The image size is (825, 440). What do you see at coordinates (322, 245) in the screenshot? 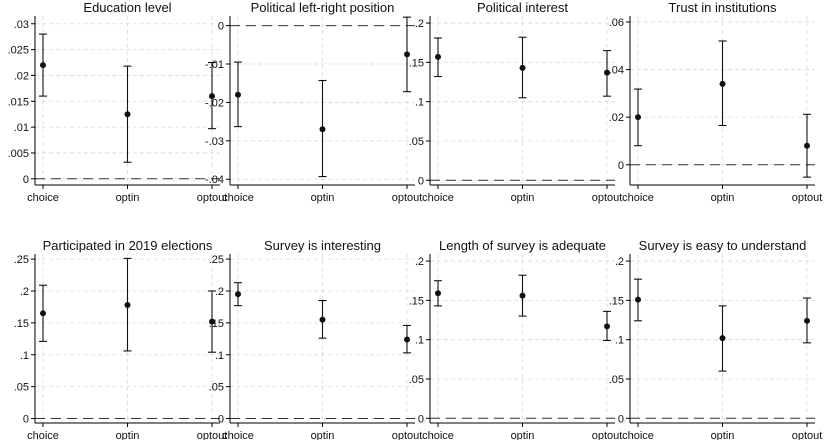
I see `panel-title: Survey is interesting` at bounding box center [322, 245].